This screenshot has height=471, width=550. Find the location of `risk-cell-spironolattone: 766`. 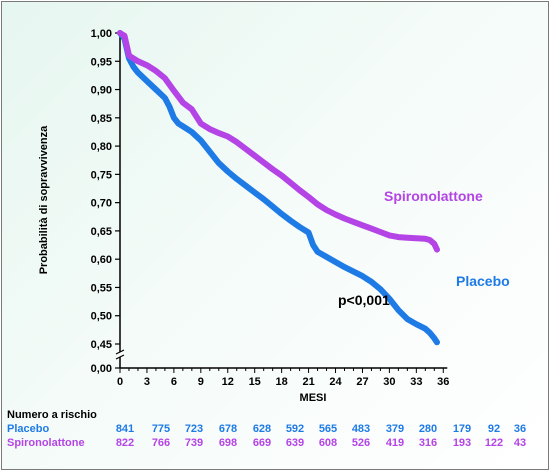

risk-cell-spironolattone: 766 is located at coordinates (161, 443).